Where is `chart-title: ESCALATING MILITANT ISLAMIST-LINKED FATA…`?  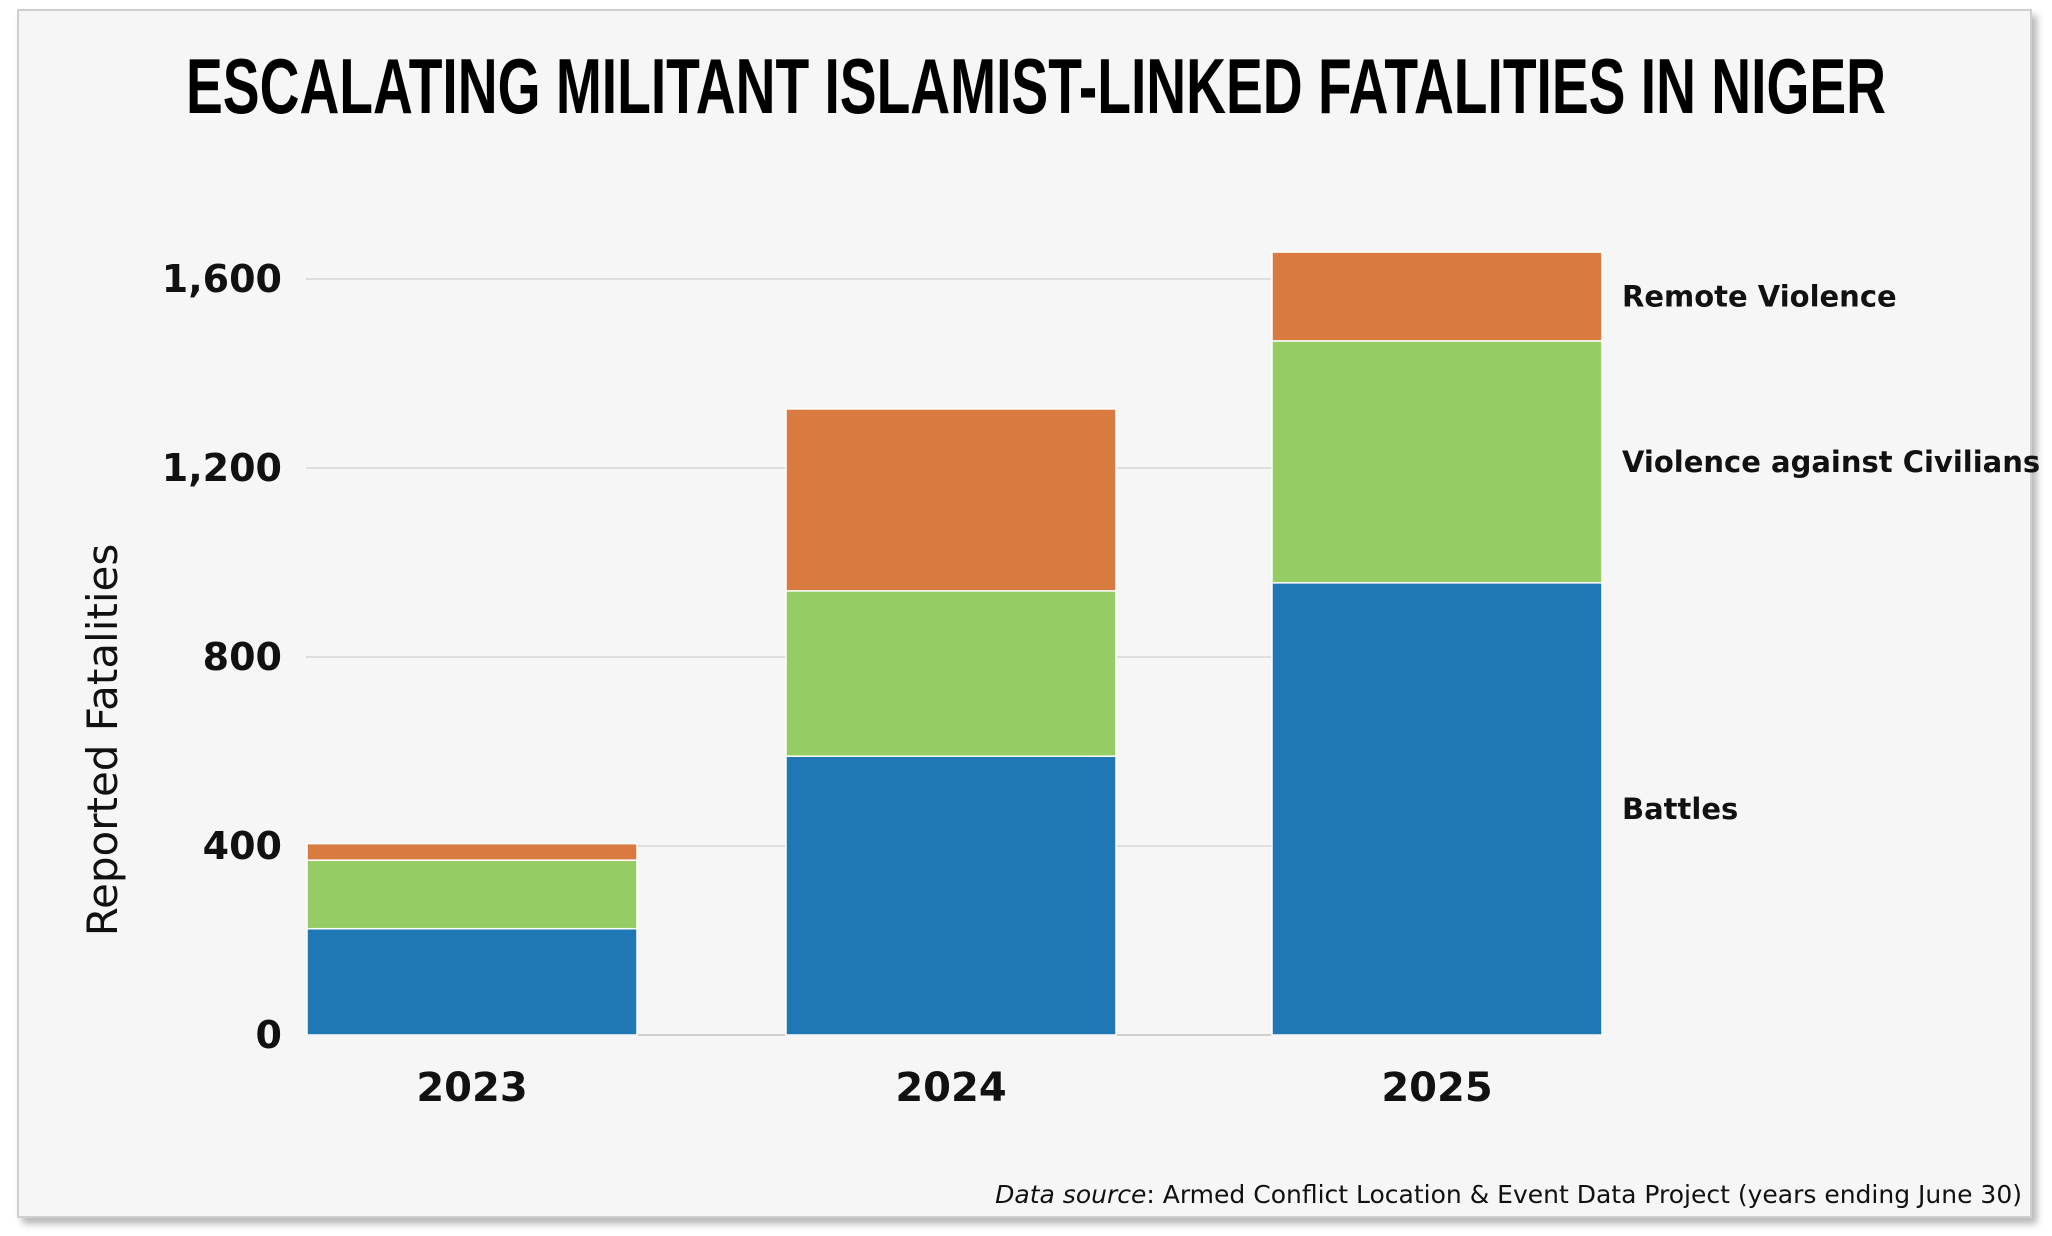
chart-title: ESCALATING MILITANT ISLAMIST-LINKED FATA… is located at coordinates (1036, 86).